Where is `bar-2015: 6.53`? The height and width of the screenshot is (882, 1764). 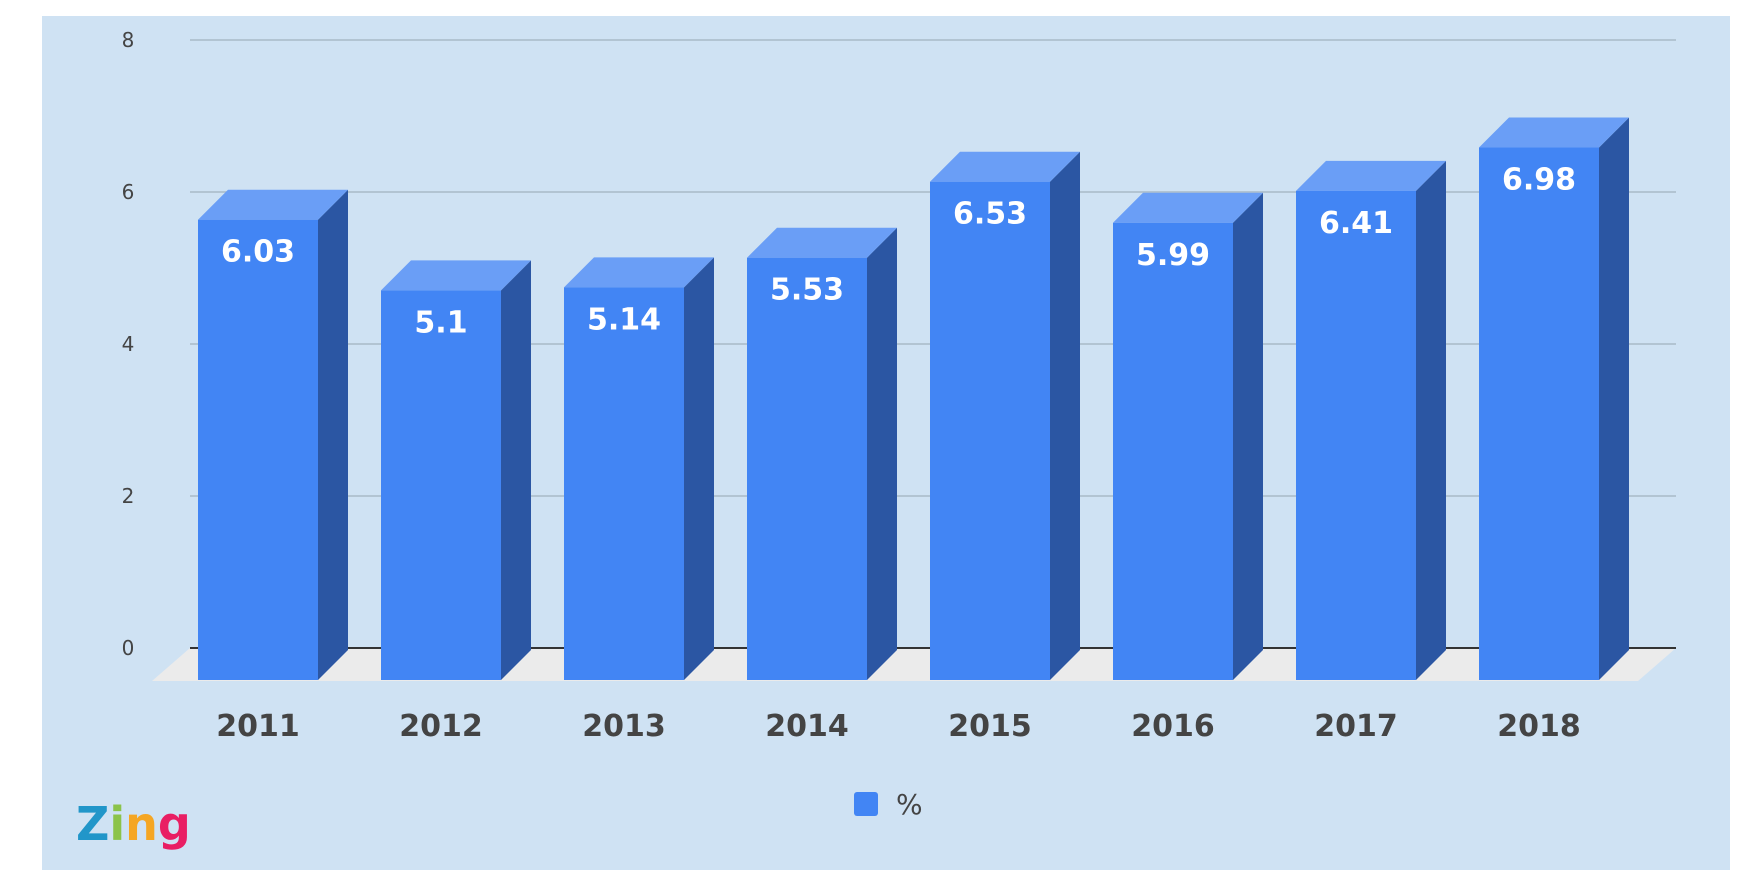
bar-2015: 6.53 is located at coordinates (1005, 416).